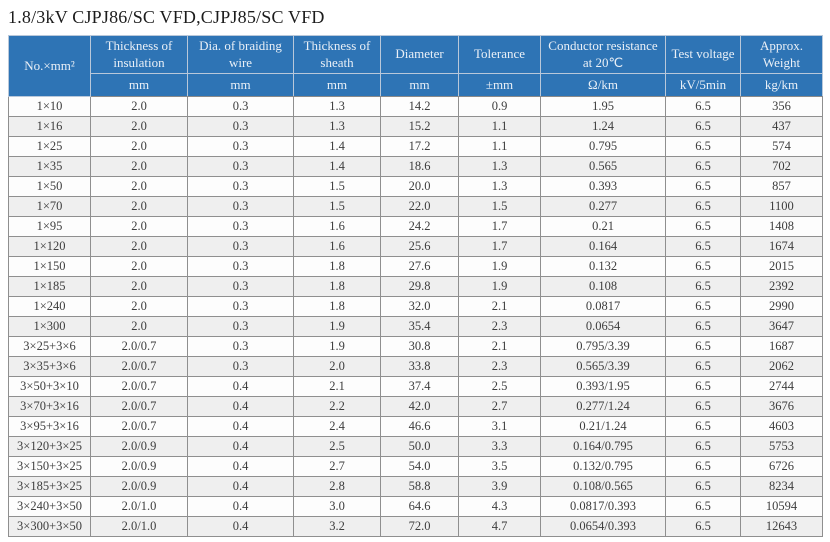 This screenshot has width=830, height=542. Describe the element at coordinates (499, 426) in the screenshot. I see `cell: 3.1` at that location.